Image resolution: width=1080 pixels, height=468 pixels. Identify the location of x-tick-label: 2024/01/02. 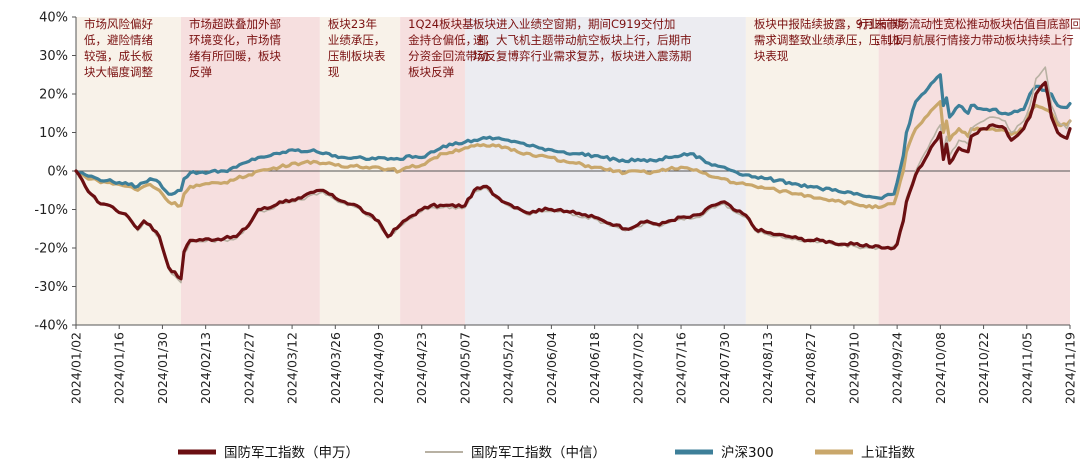
(76, 368).